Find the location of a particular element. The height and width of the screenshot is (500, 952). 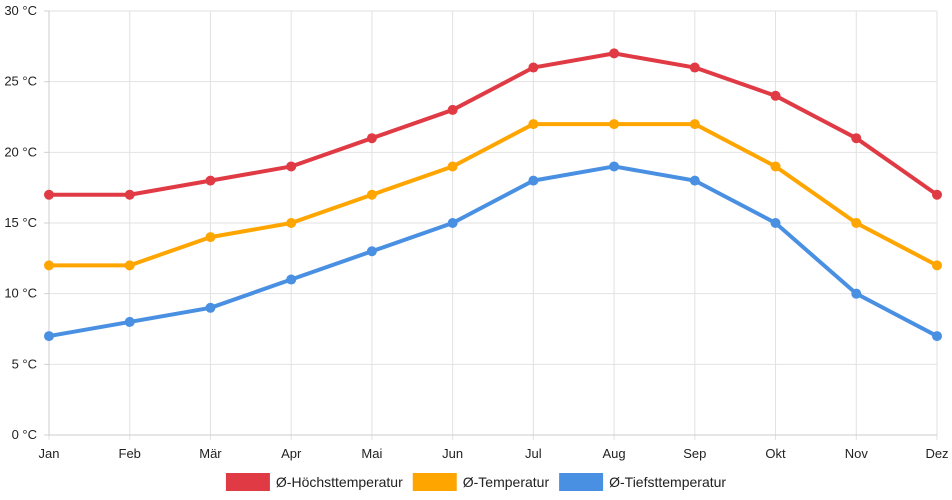

legend-label: Ø-Tiefsttemperatur is located at coordinates (667, 482).